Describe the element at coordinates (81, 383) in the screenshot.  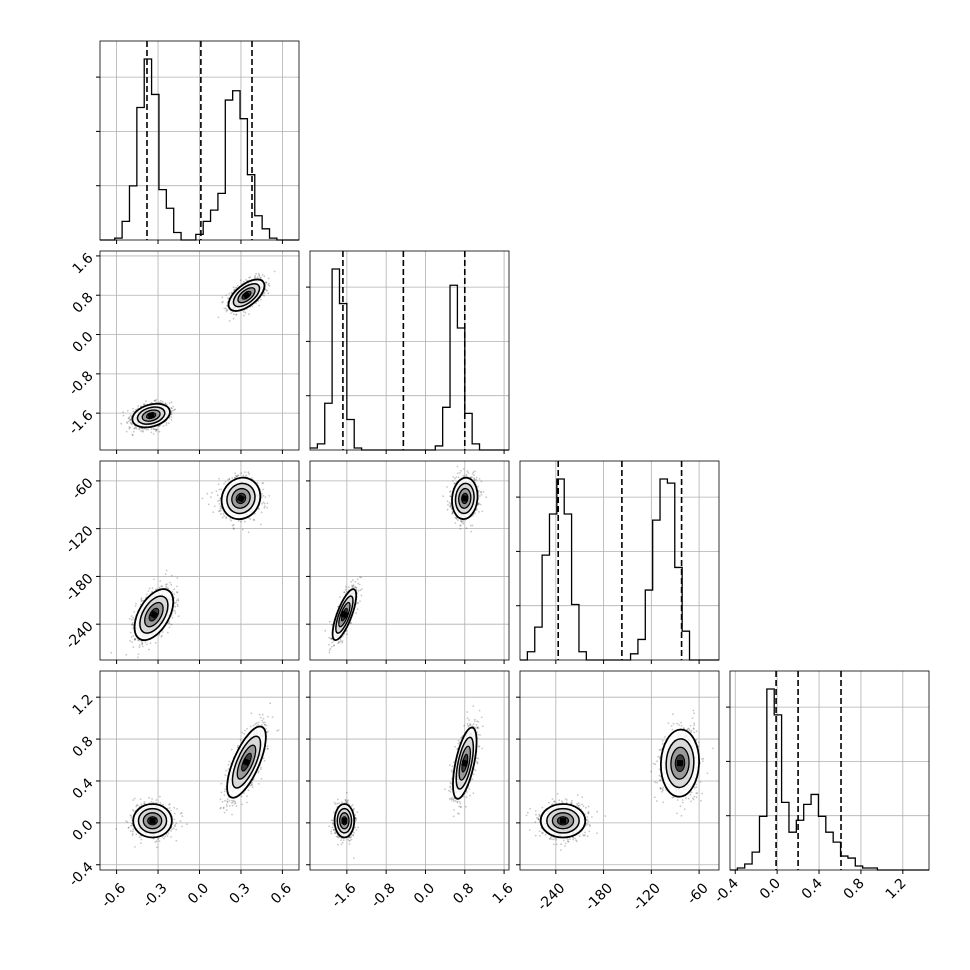
I see `y-tick-label: -0.8` at that location.